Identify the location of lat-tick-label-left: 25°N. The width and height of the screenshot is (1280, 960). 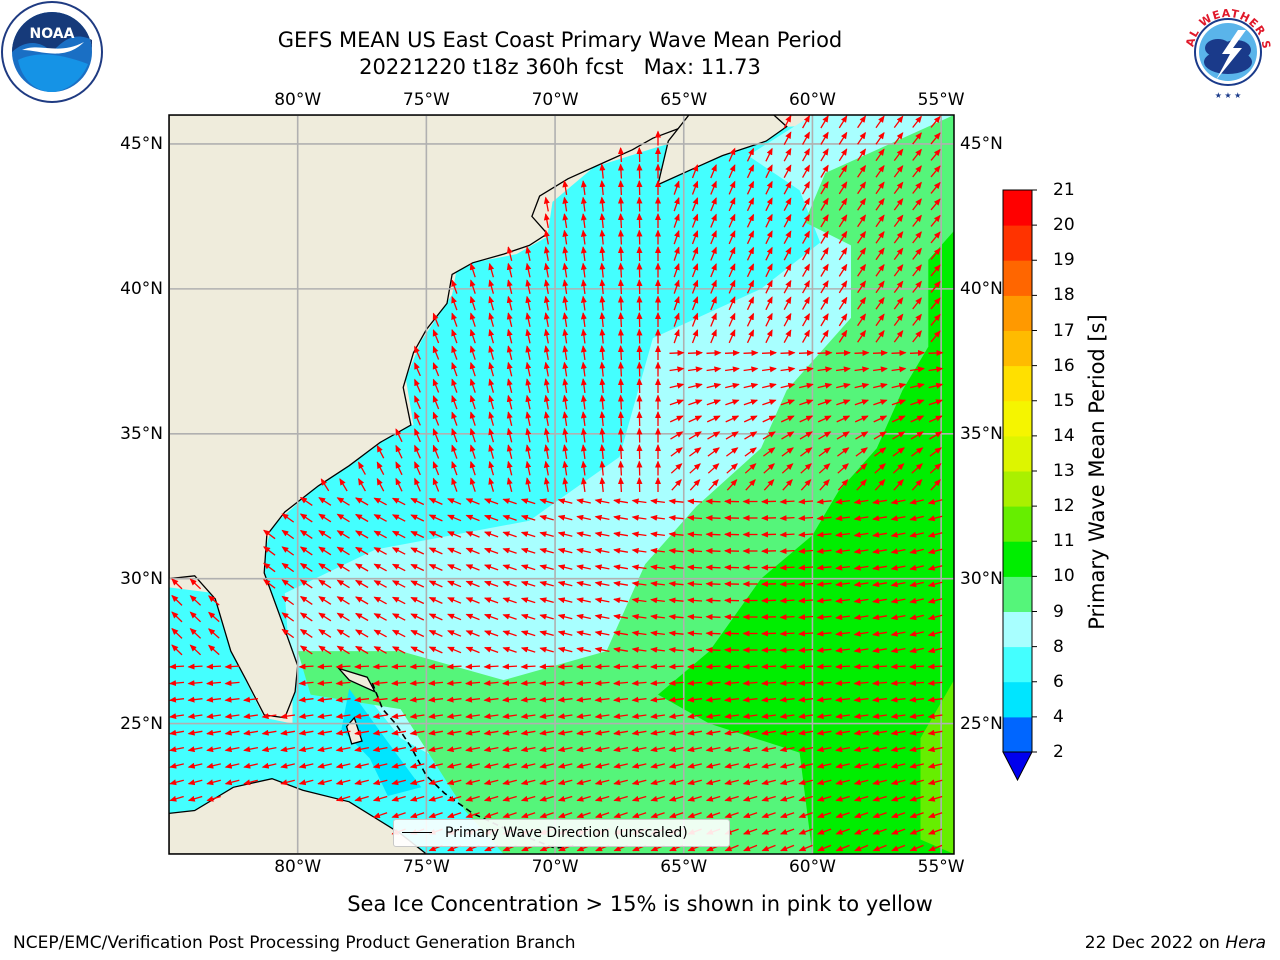
(141, 723).